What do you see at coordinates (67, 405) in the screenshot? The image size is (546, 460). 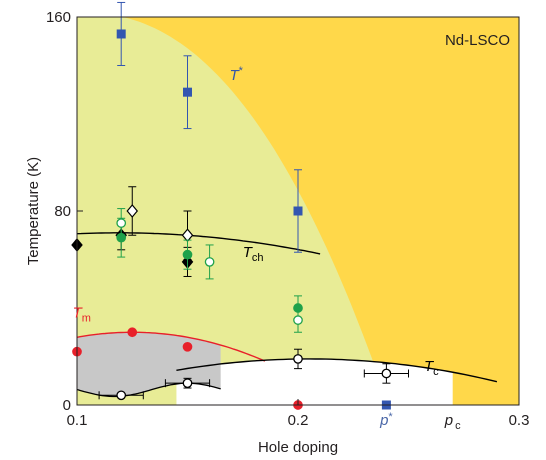 I see `y-tick-label: 0` at bounding box center [67, 405].